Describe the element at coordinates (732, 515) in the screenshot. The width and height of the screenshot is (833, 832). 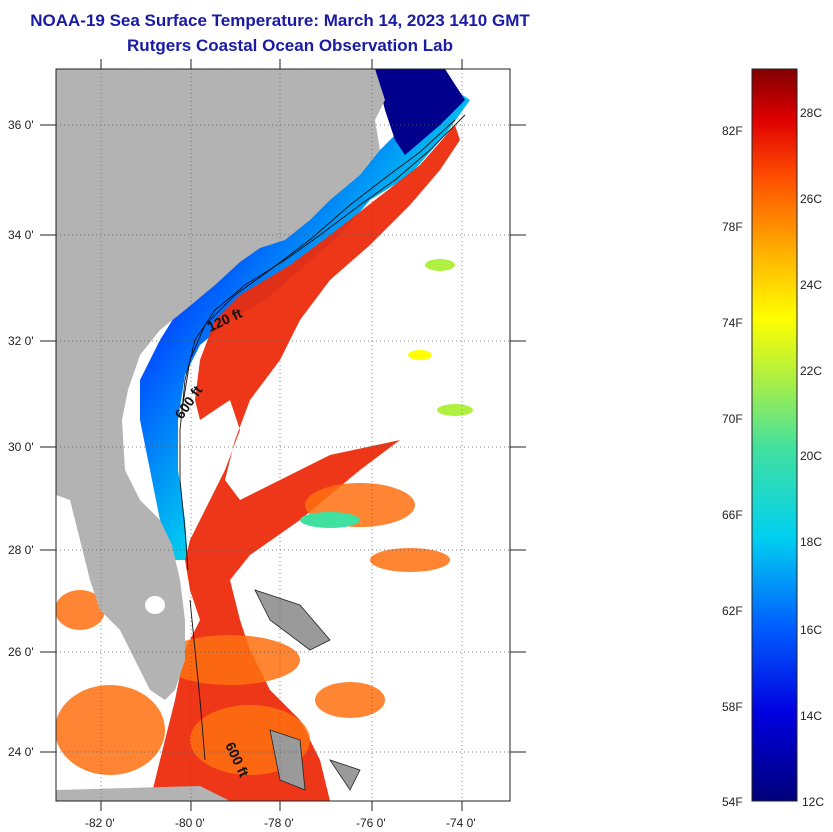
I see `cb-f-66: 66F` at that location.